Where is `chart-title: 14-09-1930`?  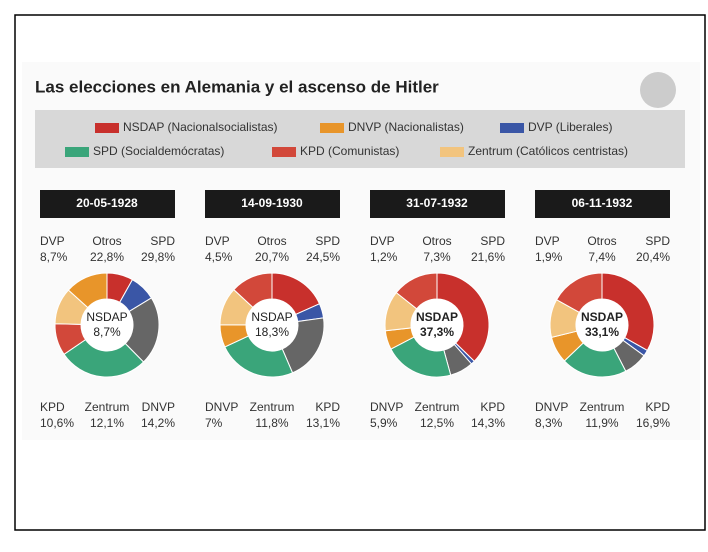 chart-title: 14-09-1930 is located at coordinates (272, 203).